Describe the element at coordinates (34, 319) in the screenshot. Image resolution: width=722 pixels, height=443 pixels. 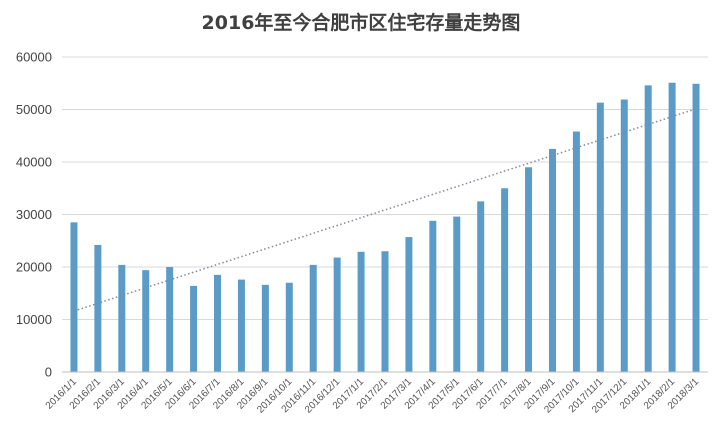
I see `y-tick-label: 10000` at that location.